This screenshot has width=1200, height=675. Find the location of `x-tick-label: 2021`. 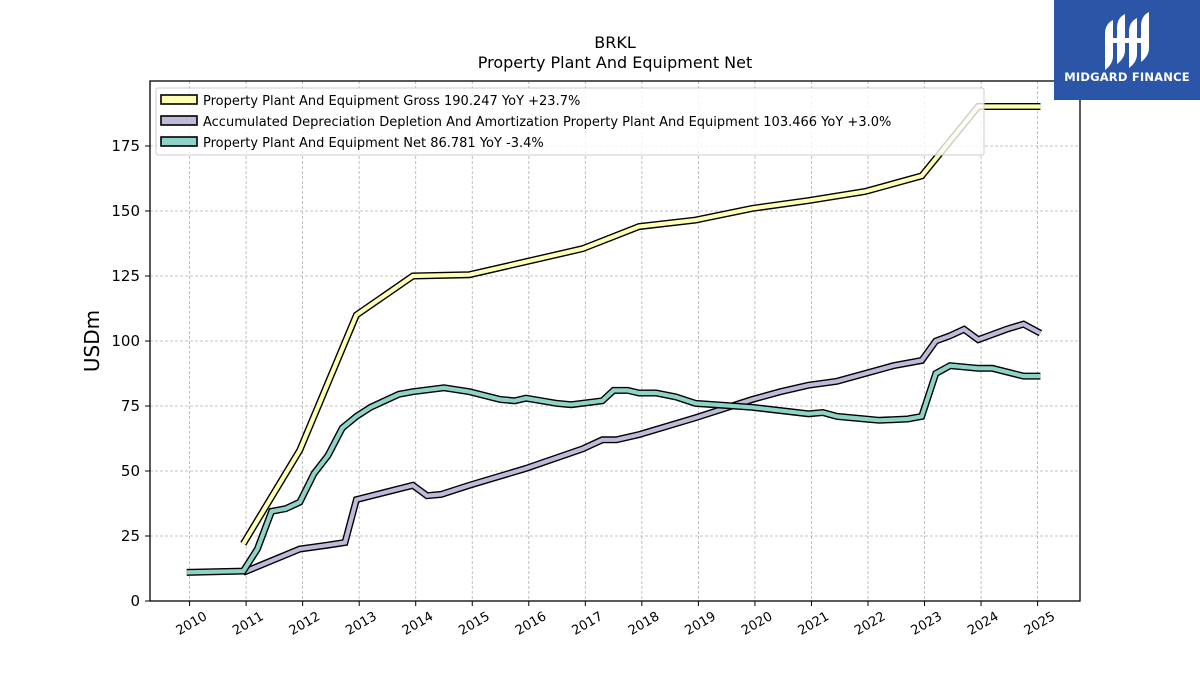

x-tick-label: 2021 is located at coordinates (814, 624).